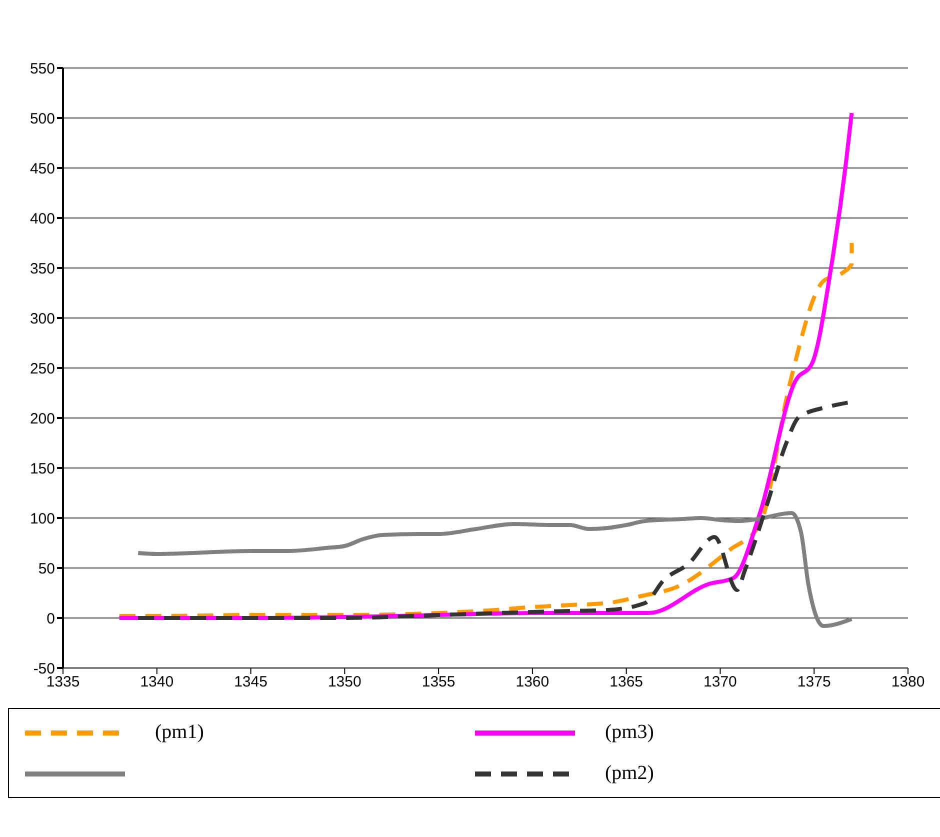 This screenshot has width=940, height=837. Describe the element at coordinates (533, 682) in the screenshot. I see `x-tick-label: 1360` at that location.